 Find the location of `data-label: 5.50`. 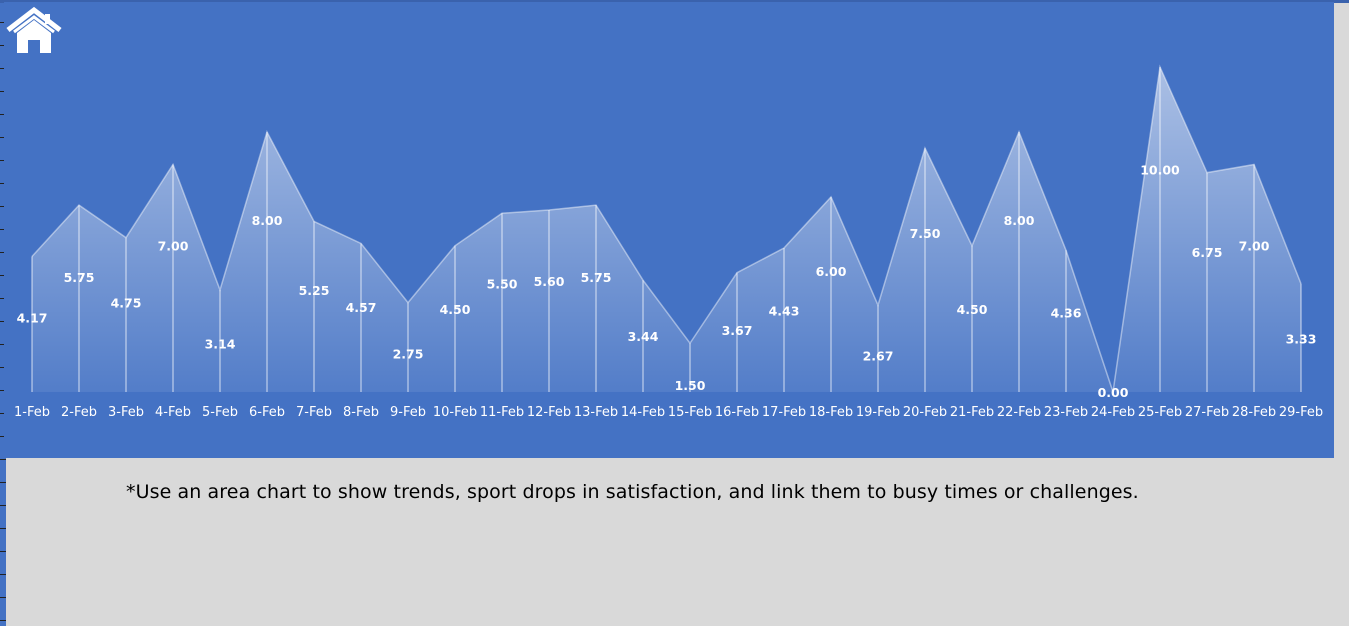

data-label: 5.50 is located at coordinates (502, 284).